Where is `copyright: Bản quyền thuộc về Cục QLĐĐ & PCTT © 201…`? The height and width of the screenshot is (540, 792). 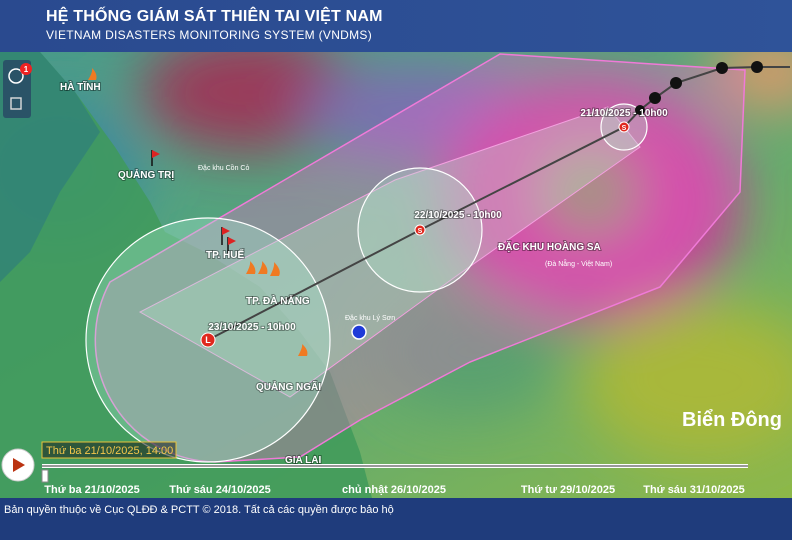 copyright: Bản quyền thuộc về Cục QLĐĐ & PCTT © 201… is located at coordinates (199, 510).